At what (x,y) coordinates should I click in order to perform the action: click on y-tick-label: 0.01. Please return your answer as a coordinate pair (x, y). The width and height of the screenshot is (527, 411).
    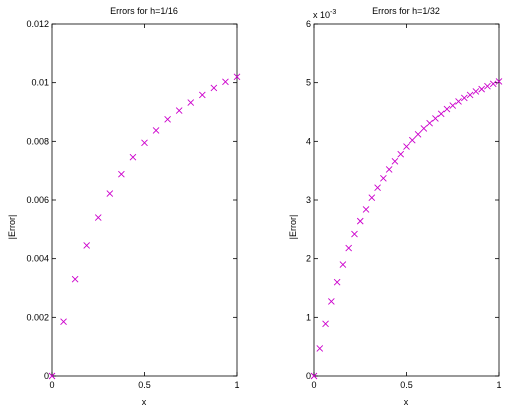
    Looking at the image, I should click on (40, 83).